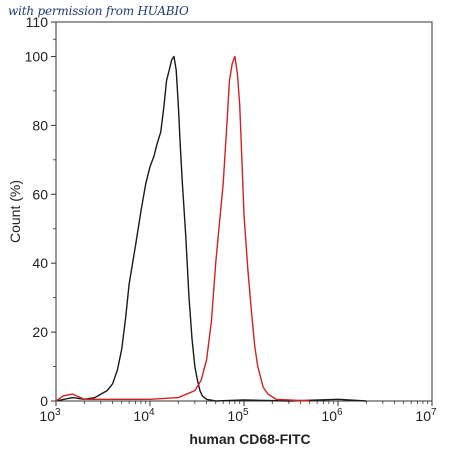  I want to click on y-axis-label: Count (%), so click(15, 211).